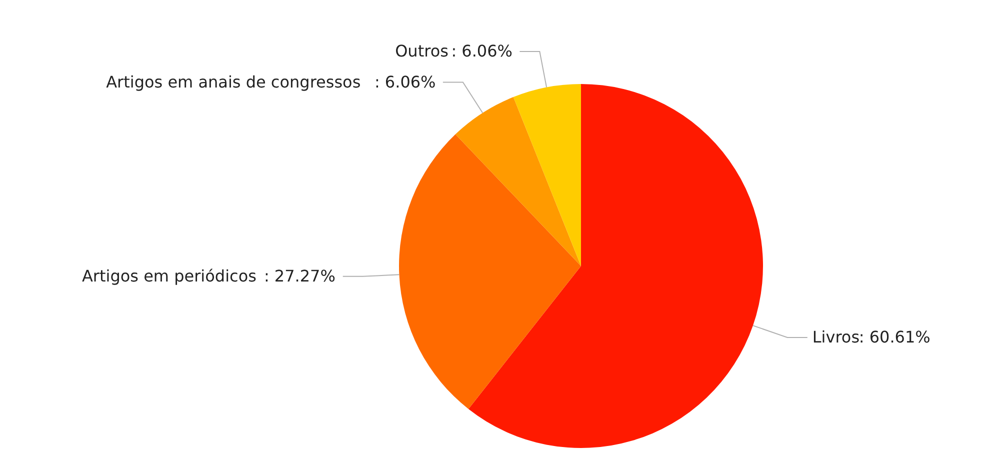 The height and width of the screenshot is (451, 984). Describe the element at coordinates (300, 276) in the screenshot. I see `data-label: : 27.27%` at that location.